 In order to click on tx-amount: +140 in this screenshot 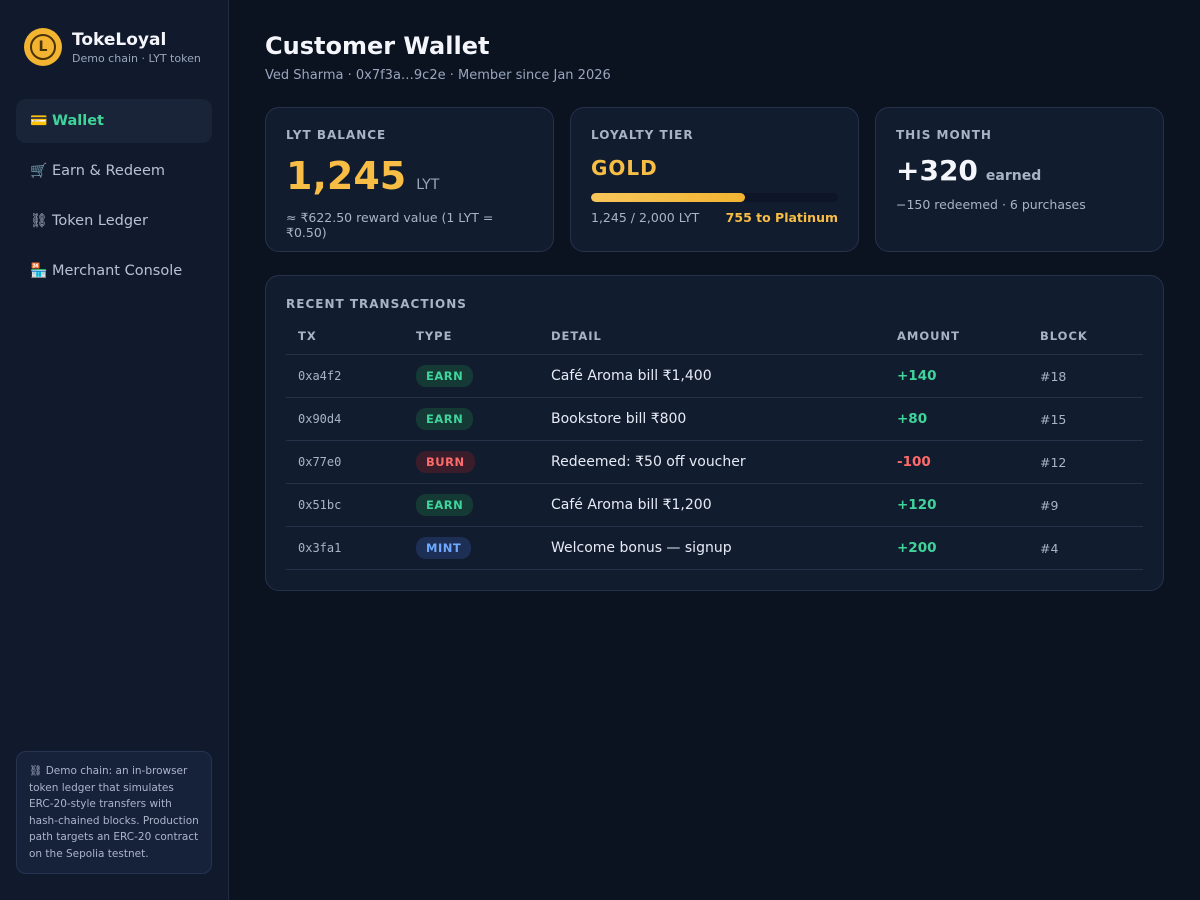, I will do `click(956, 376)`.